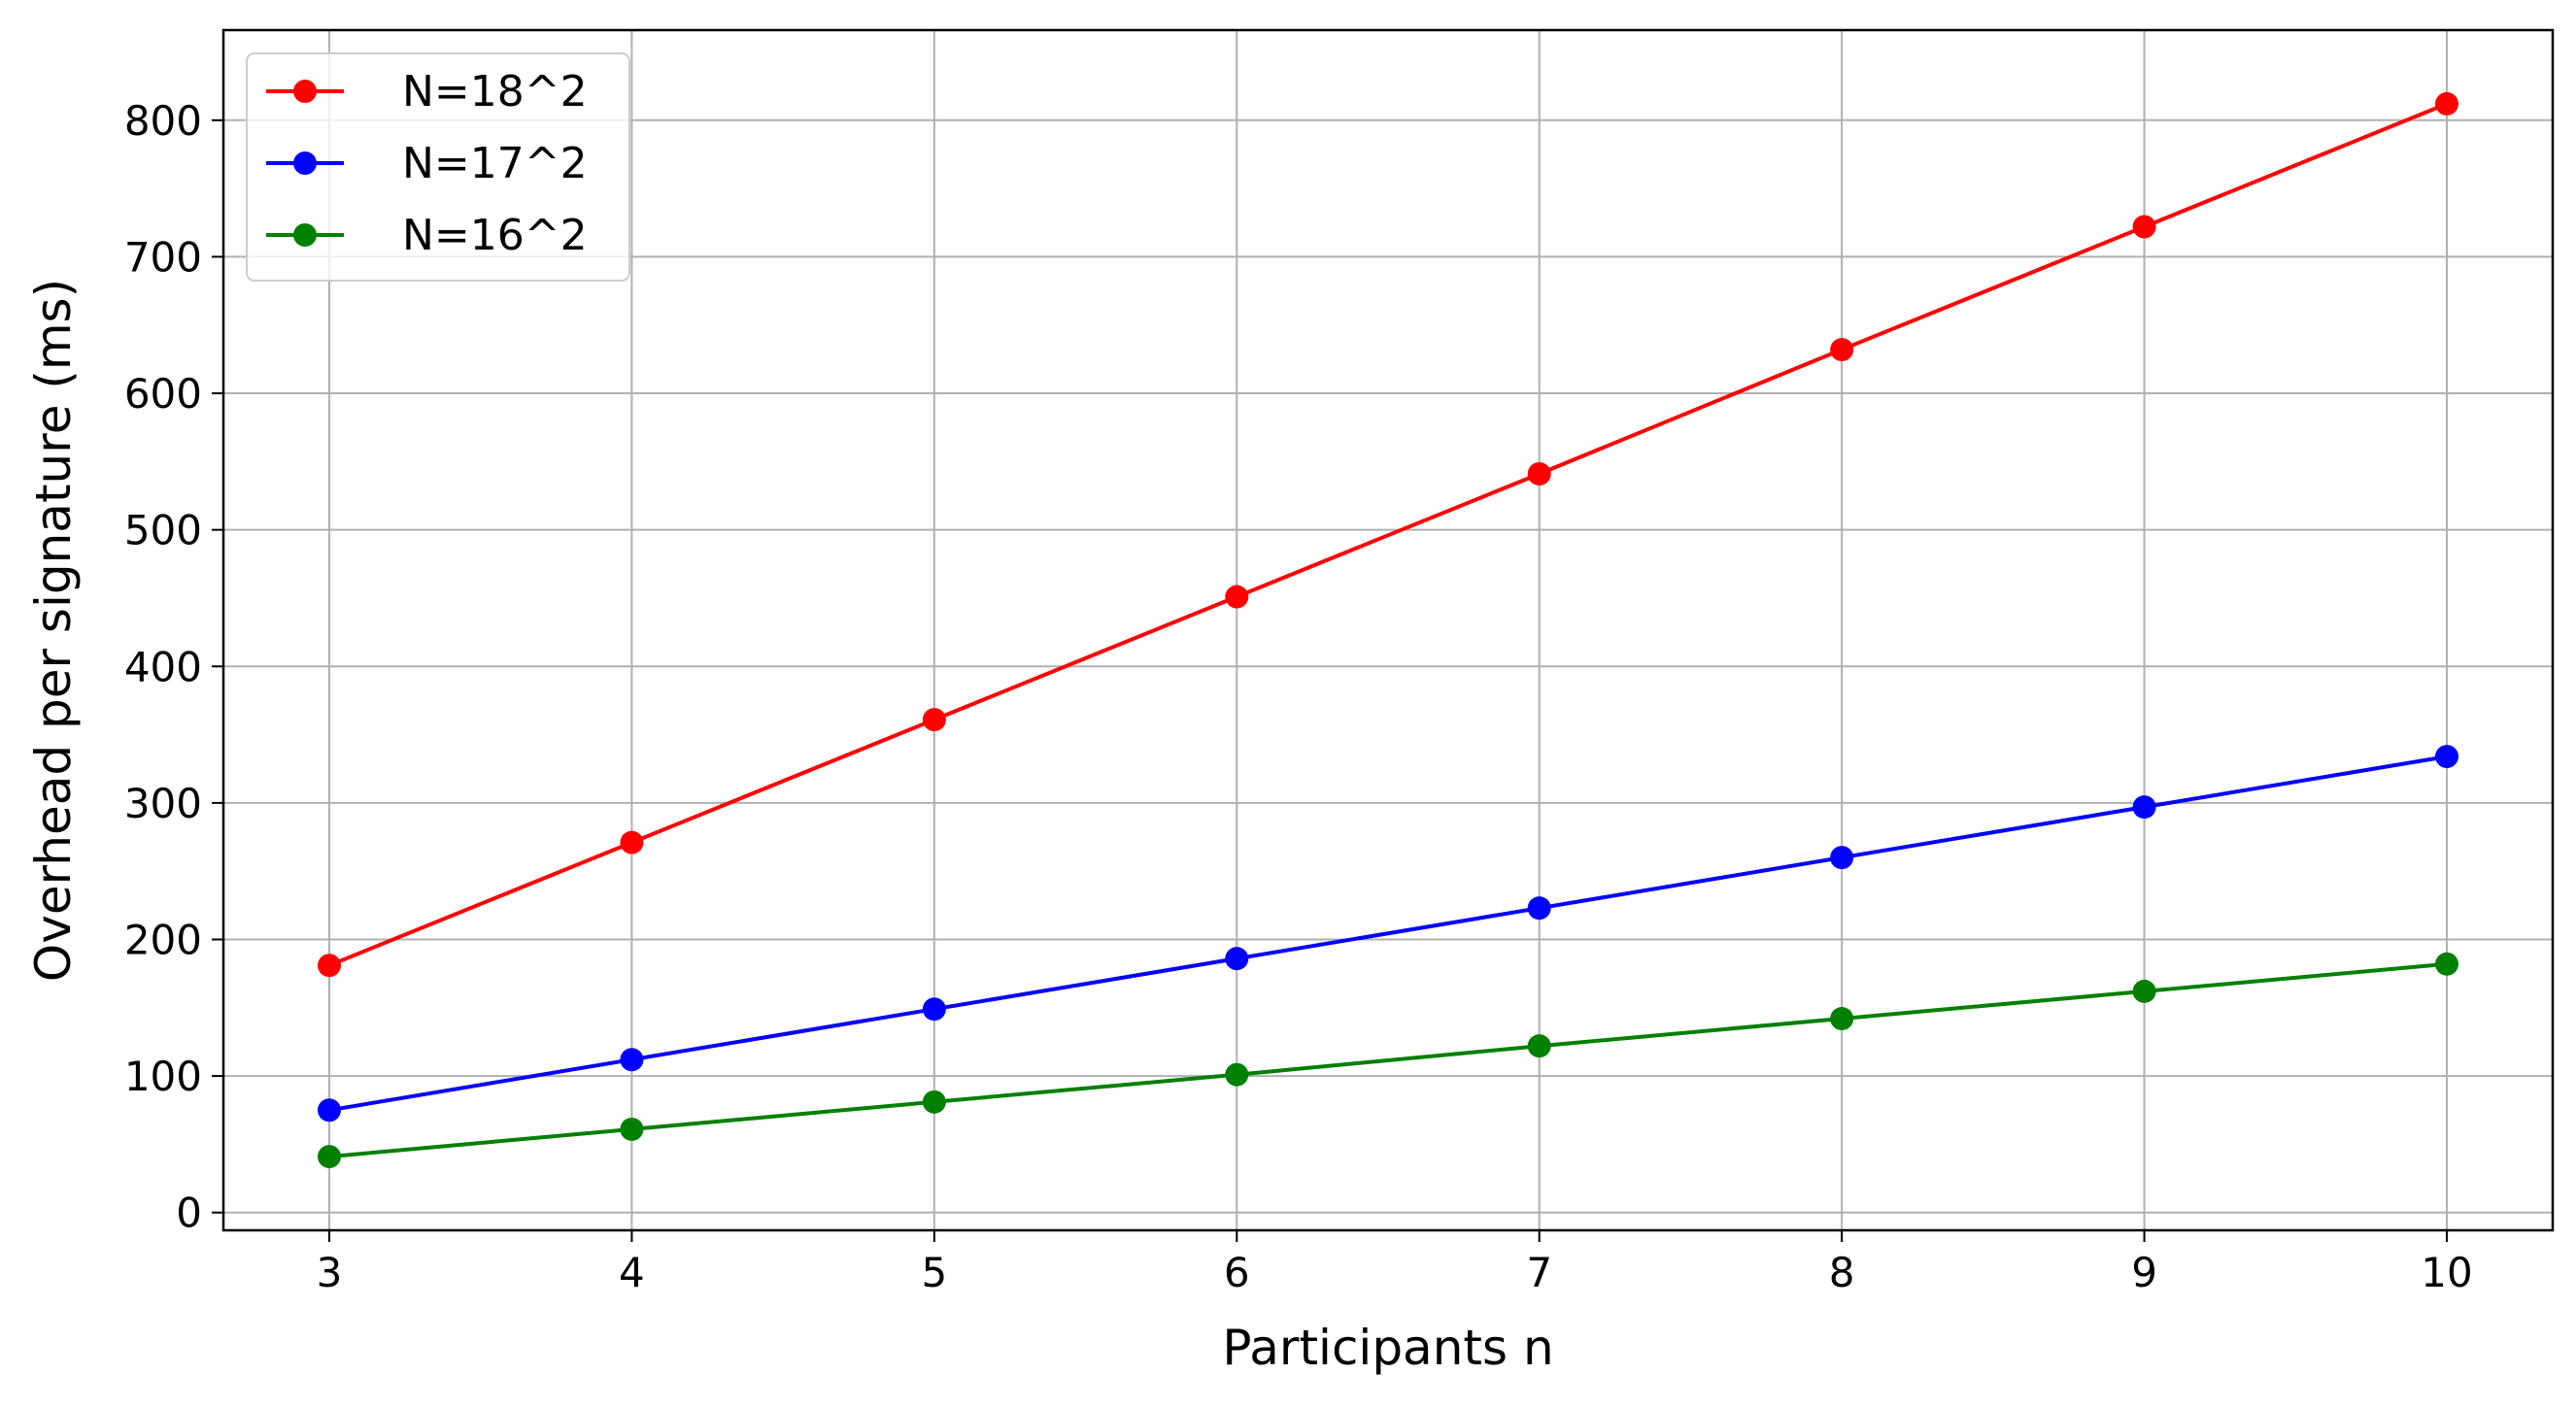 The height and width of the screenshot is (1408, 2576). I want to click on x-tick-label: 7, so click(1539, 1272).